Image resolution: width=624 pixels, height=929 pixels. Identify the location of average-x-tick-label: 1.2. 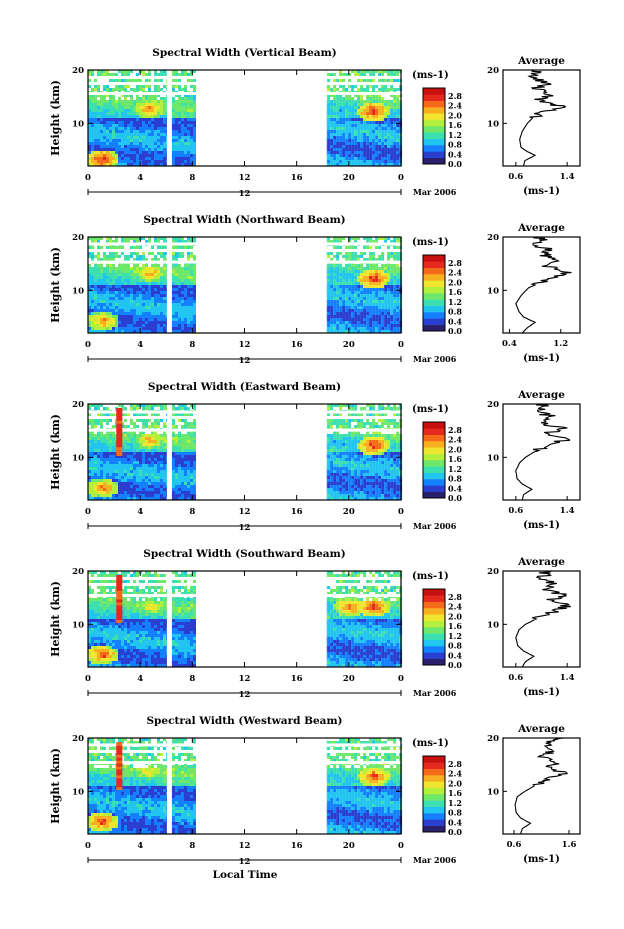
(560, 344).